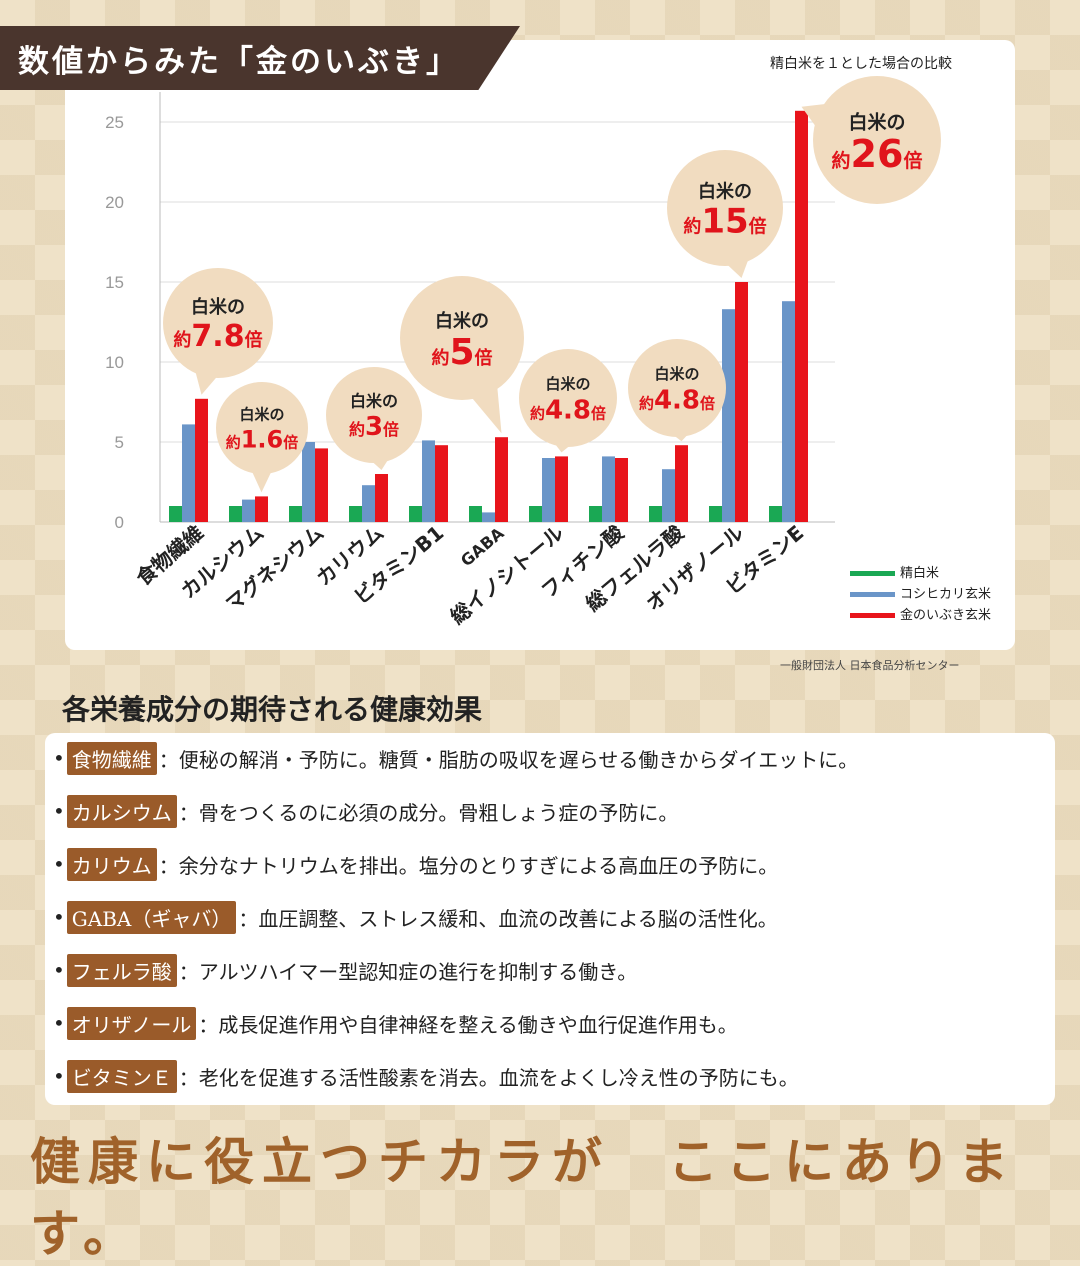 This screenshot has width=1080, height=1266. Describe the element at coordinates (151, 917) in the screenshot. I see `benefit-tag: GABA（ギャバ）` at that location.